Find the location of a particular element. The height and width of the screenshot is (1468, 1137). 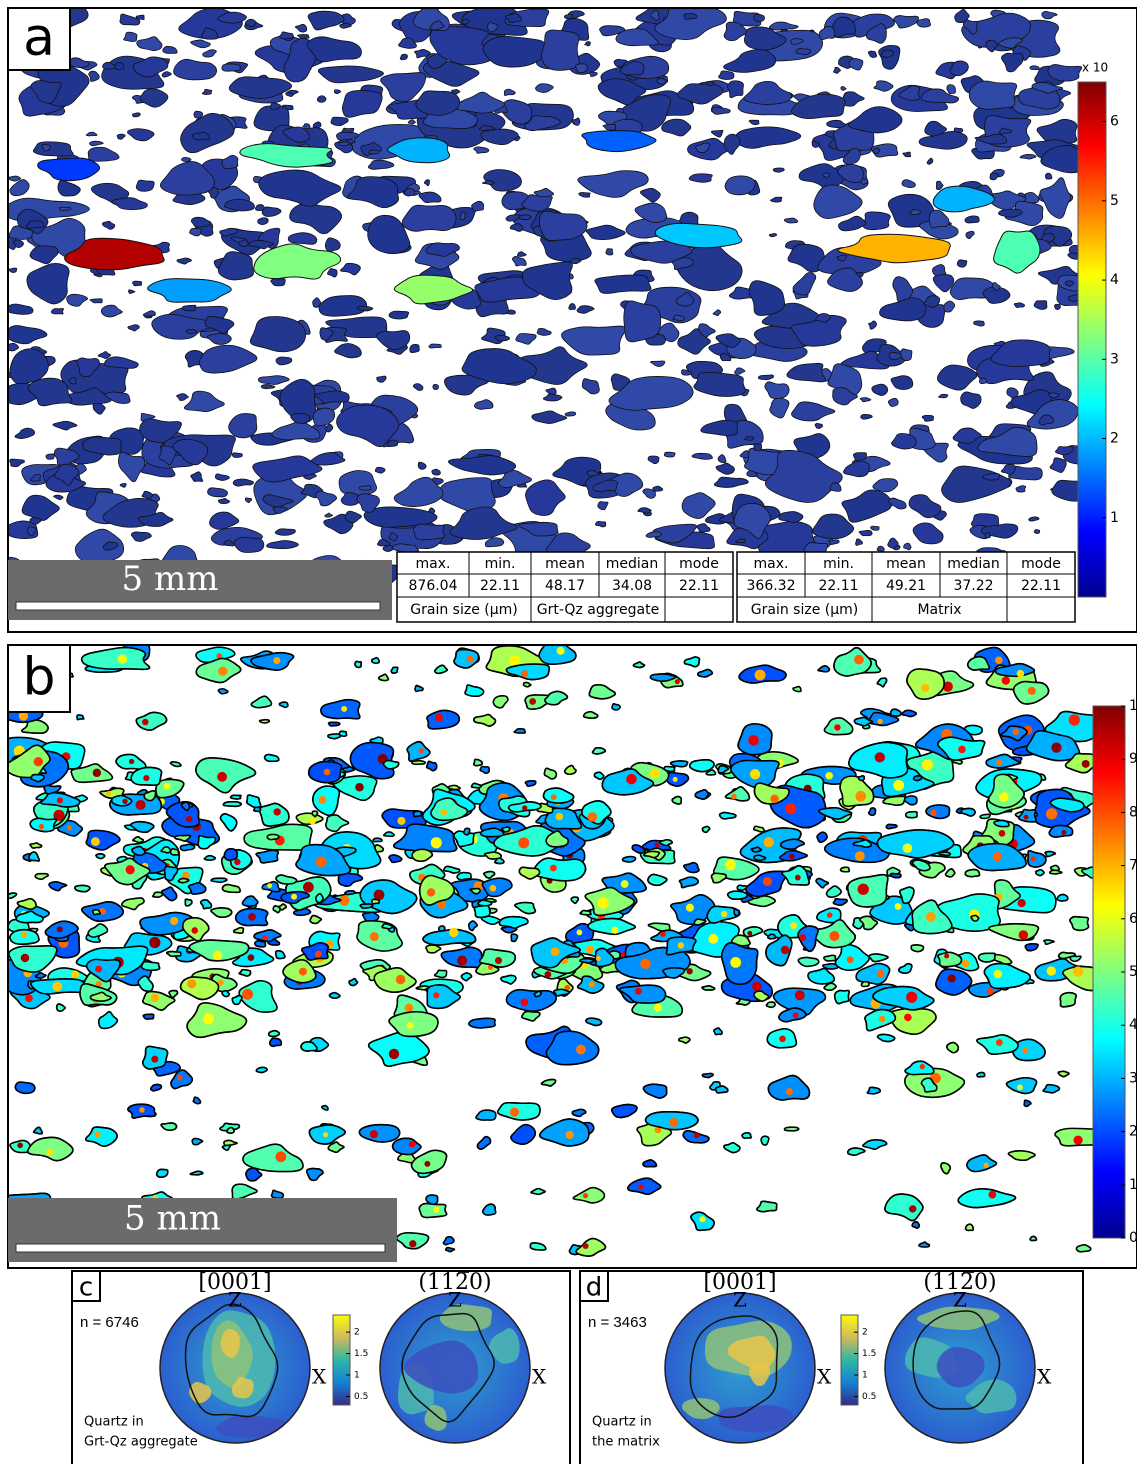

colorbar-tick-label: 8 is located at coordinates (1133, 812).